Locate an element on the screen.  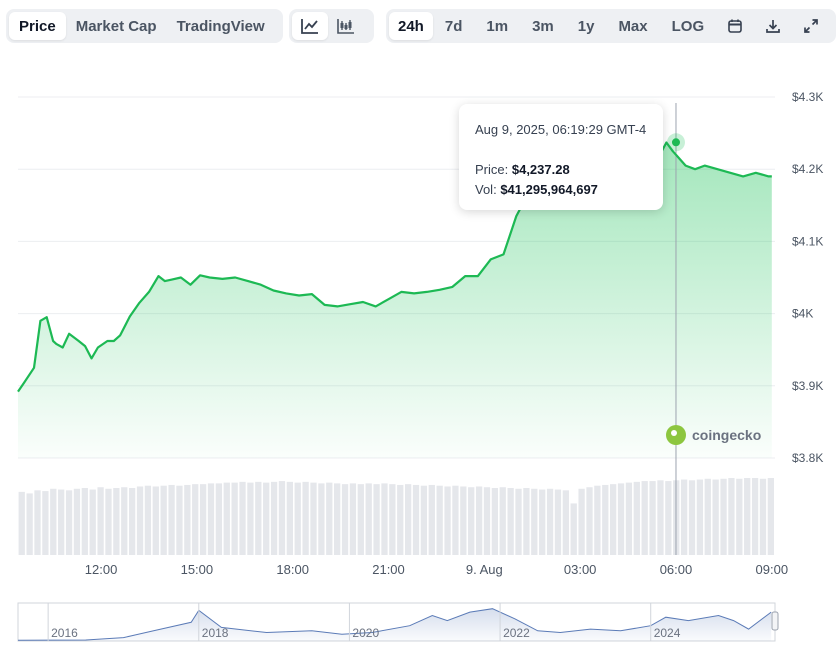
tab-tradingview: TradingView is located at coordinates (220, 26).